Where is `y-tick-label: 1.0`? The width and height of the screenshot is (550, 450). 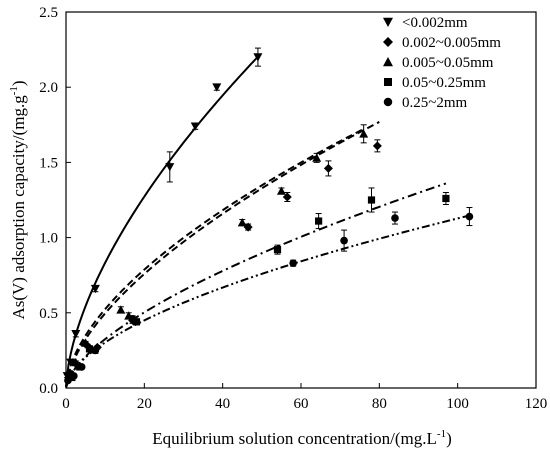 y-tick-label: 1.0 is located at coordinates (48, 239).